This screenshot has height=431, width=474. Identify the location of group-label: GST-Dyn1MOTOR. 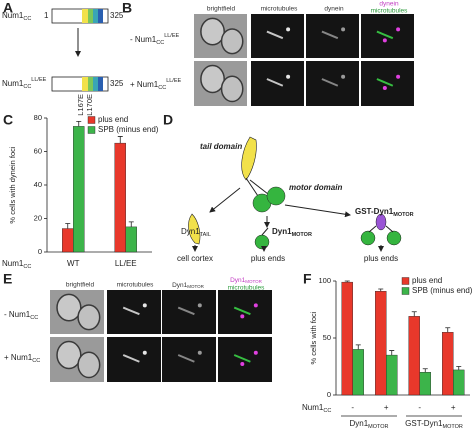
(434, 424).